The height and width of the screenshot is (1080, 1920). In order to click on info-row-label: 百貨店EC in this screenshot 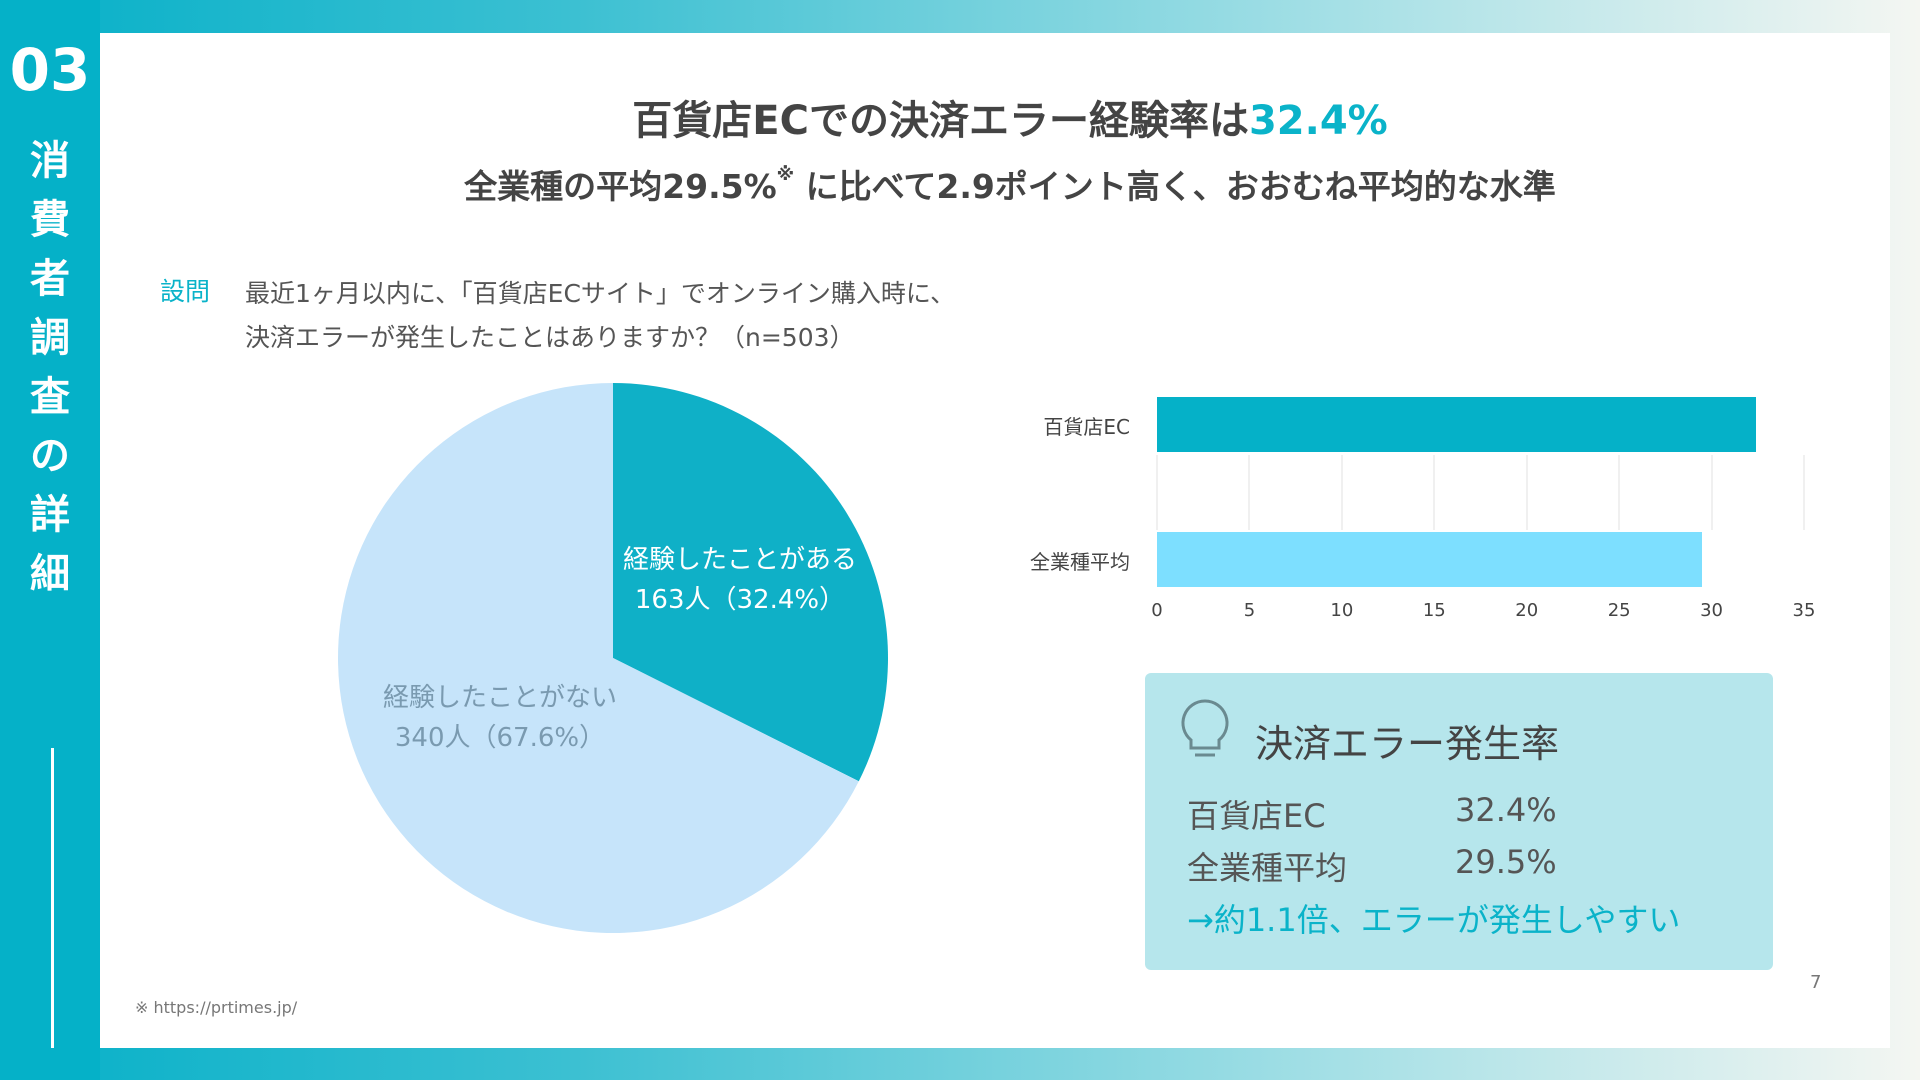, I will do `click(1256, 816)`.